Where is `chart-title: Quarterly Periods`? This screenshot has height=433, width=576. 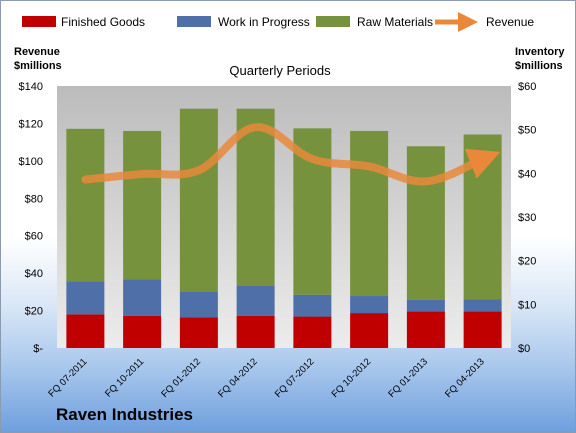 chart-title: Quarterly Periods is located at coordinates (280, 70).